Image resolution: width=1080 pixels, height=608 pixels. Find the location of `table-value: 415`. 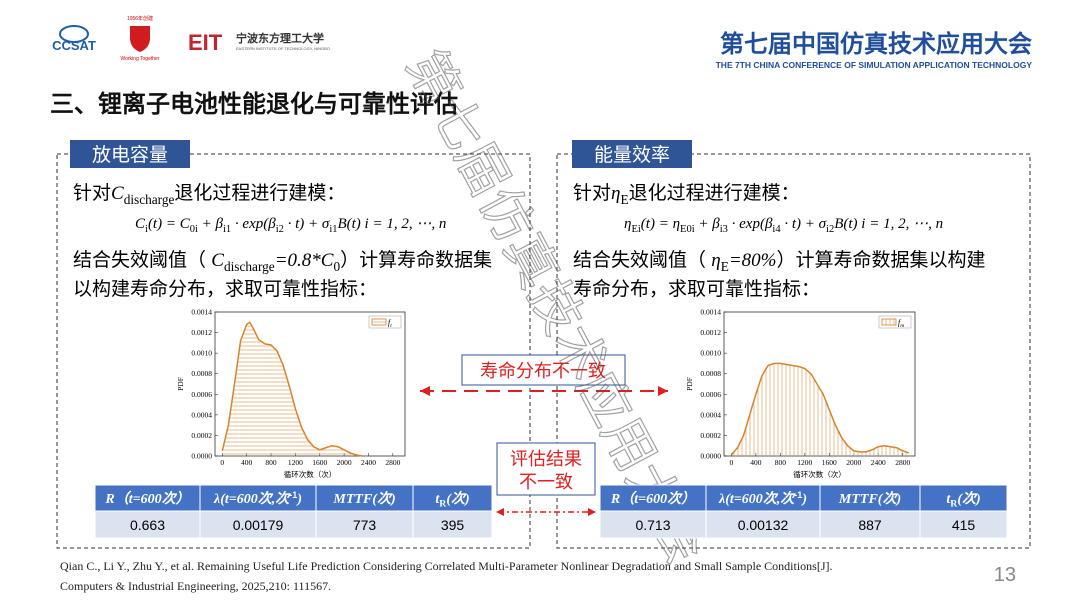

table-value: 415 is located at coordinates (964, 525).